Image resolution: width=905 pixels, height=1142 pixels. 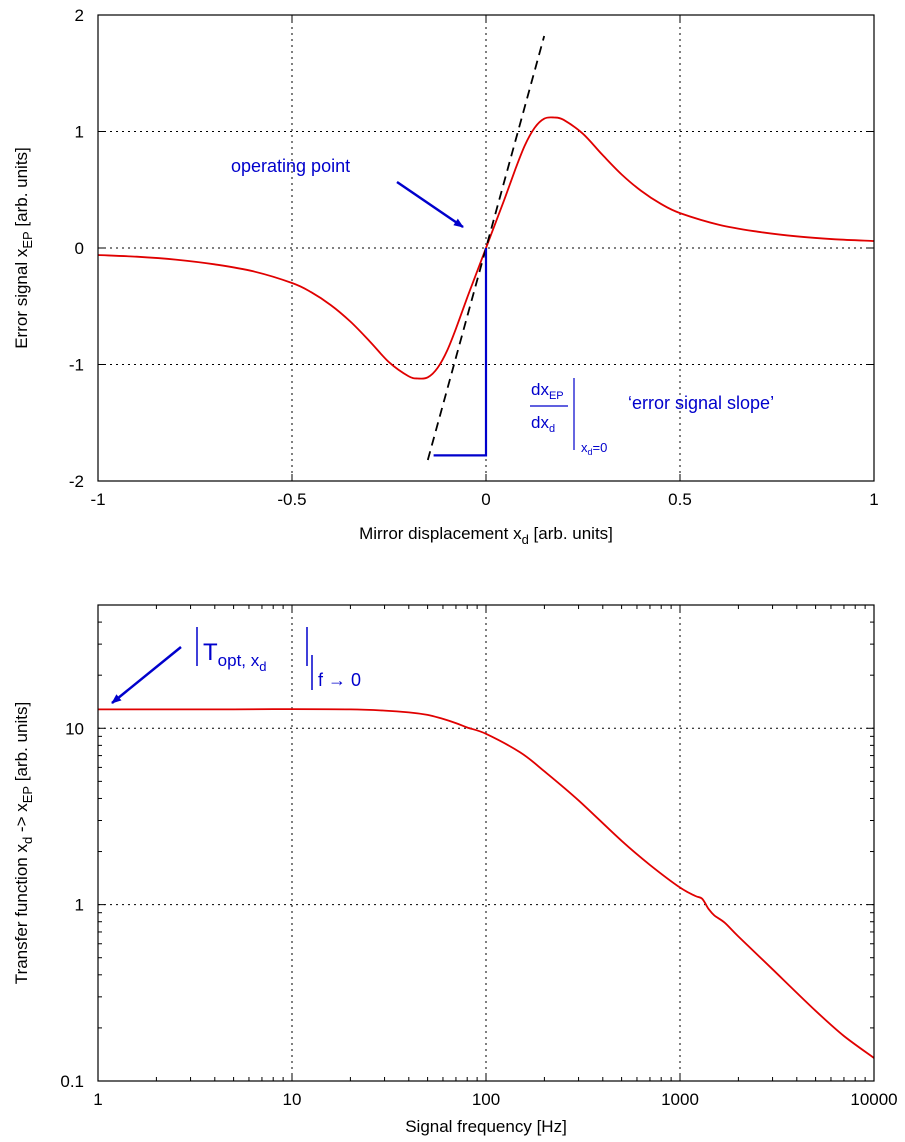 What do you see at coordinates (23, 843) in the screenshot?
I see `y-axis-label: Transfer function xd -> xEP [arb. units]` at bounding box center [23, 843].